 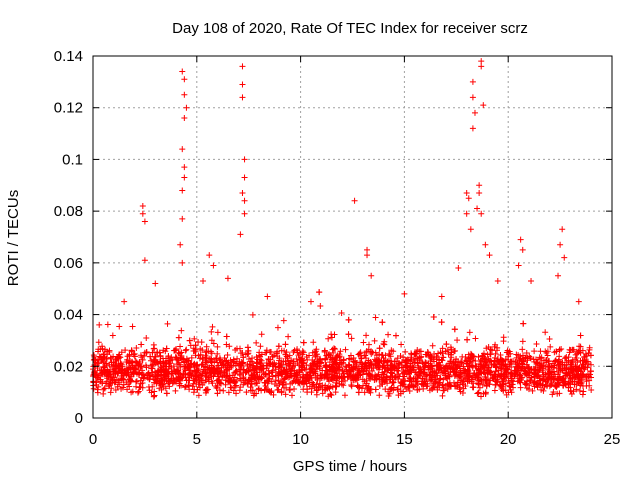 What do you see at coordinates (68, 56) in the screenshot?
I see `y-tick-label: 0.14` at bounding box center [68, 56].